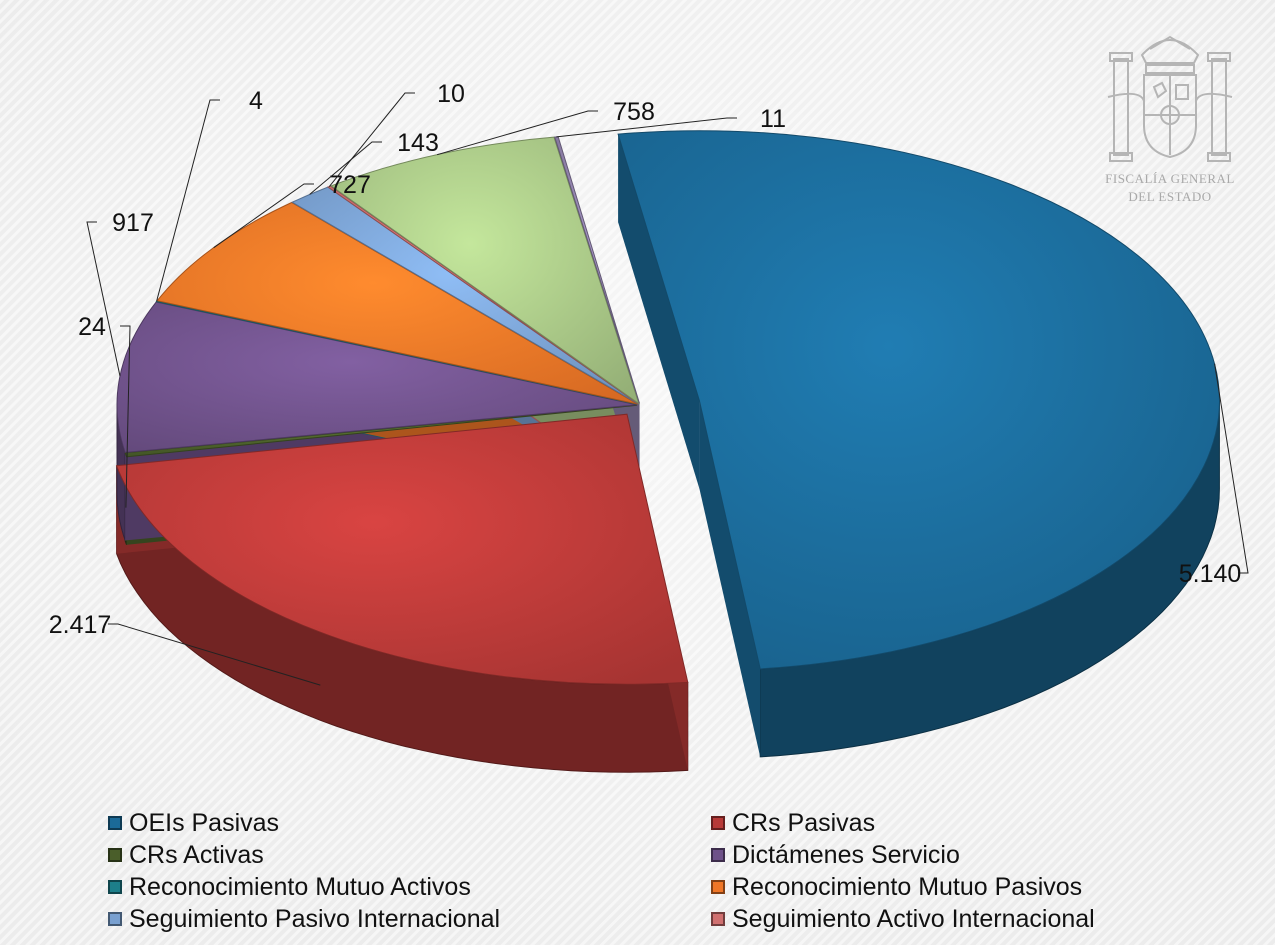 The height and width of the screenshot is (945, 1275). Describe the element at coordinates (196, 854) in the screenshot. I see `legend-label: CRs Activas` at that location.